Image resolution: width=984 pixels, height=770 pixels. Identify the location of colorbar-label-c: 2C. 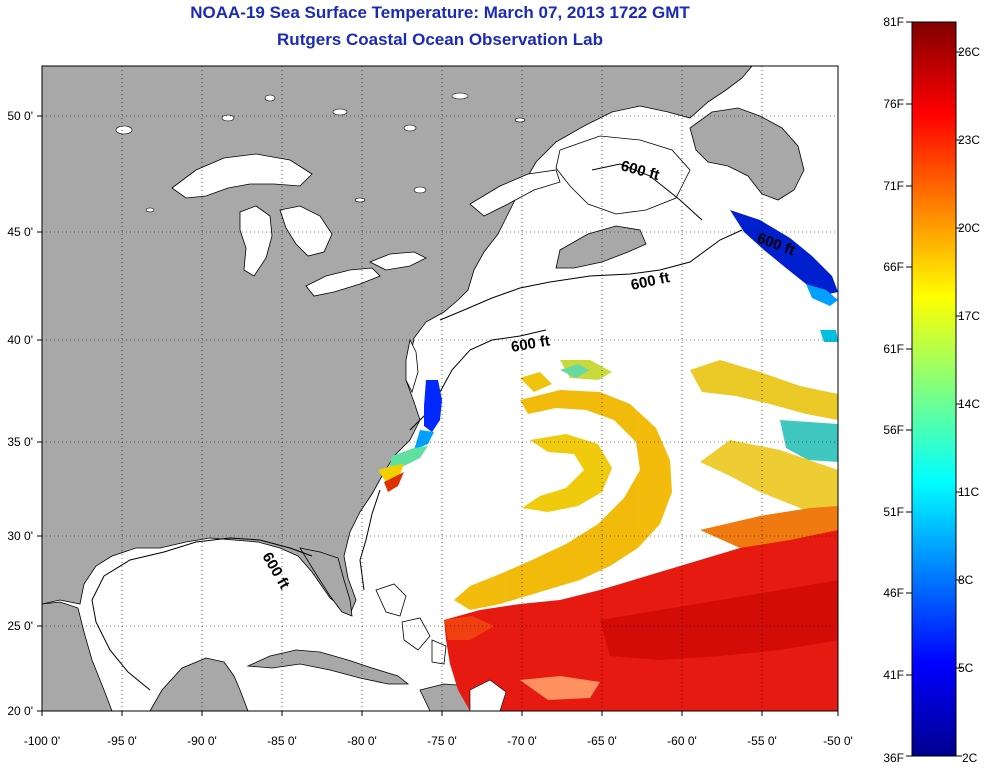
(970, 758).